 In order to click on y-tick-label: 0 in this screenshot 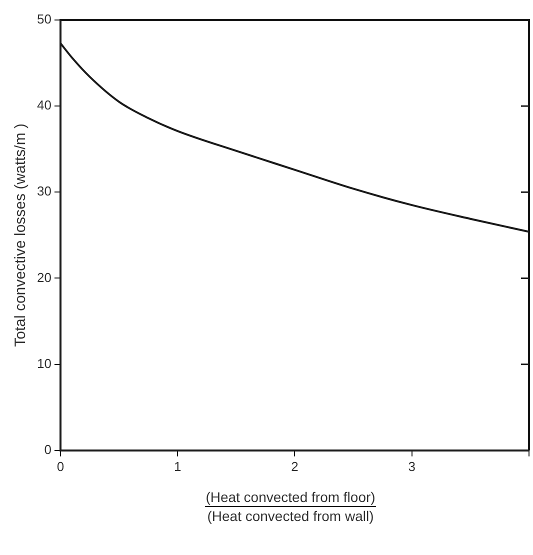, I will do `click(48, 449)`.